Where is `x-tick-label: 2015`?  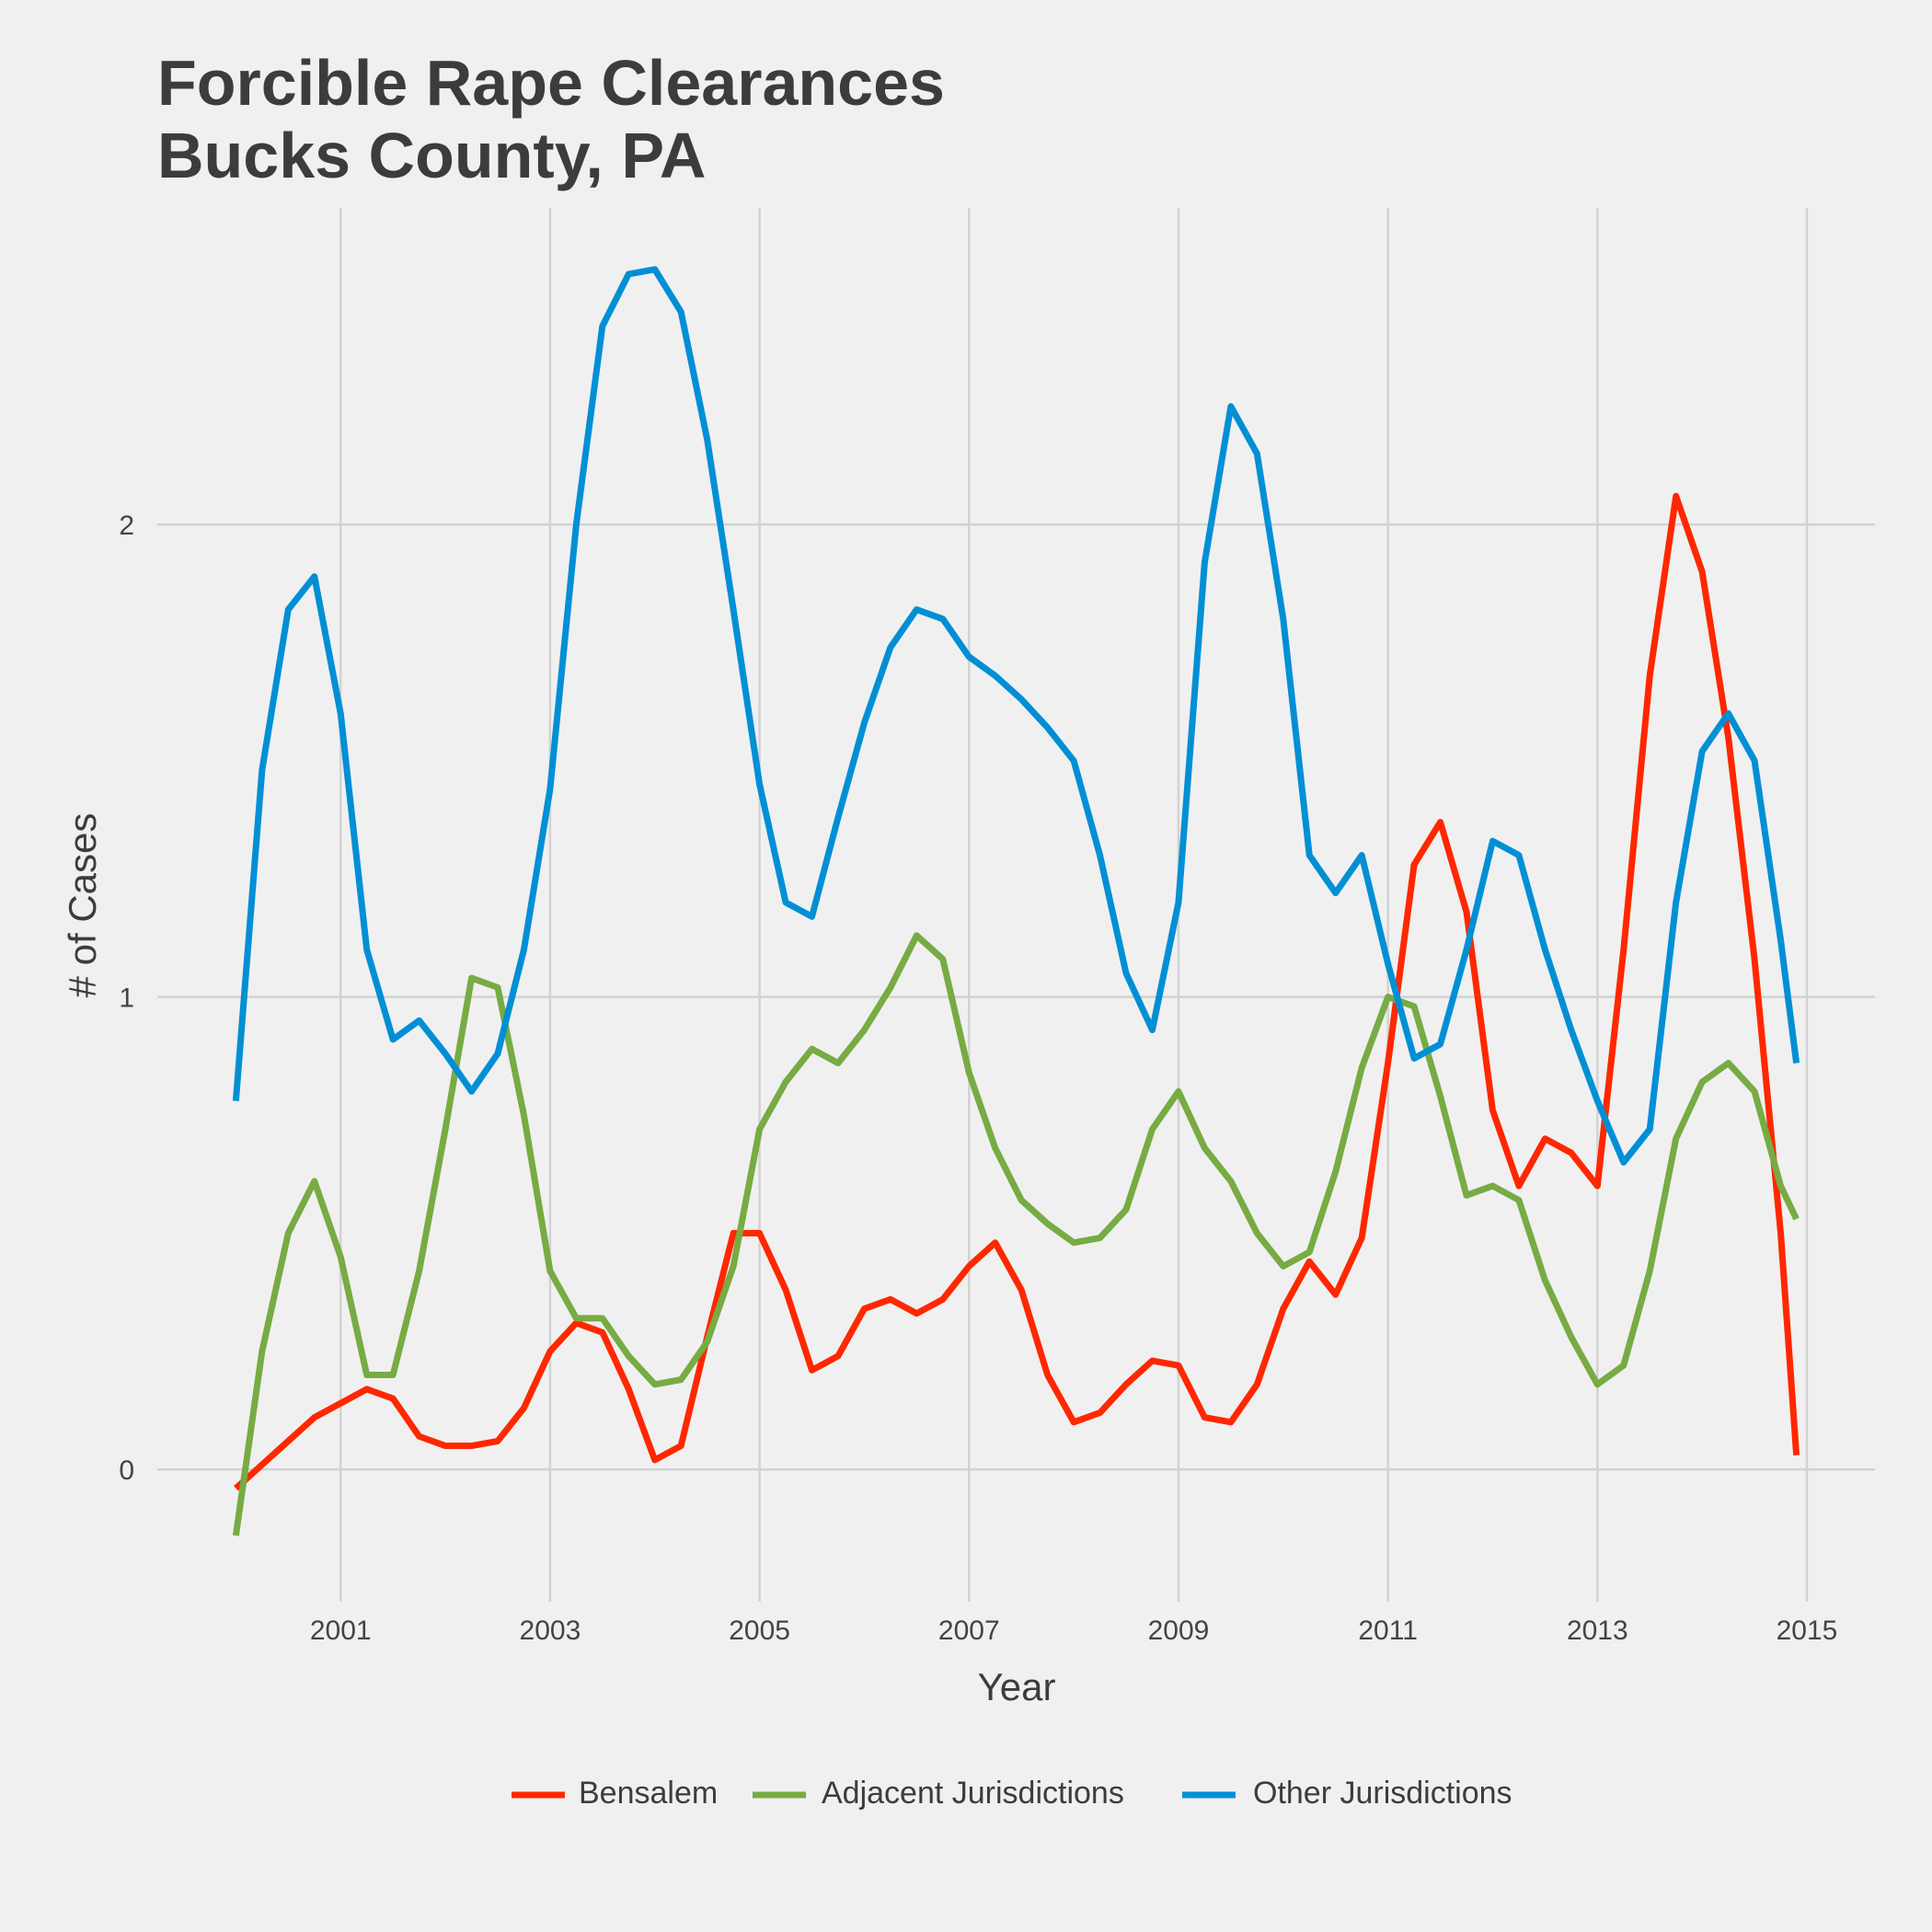
x-tick-label: 2015 is located at coordinates (1807, 1631).